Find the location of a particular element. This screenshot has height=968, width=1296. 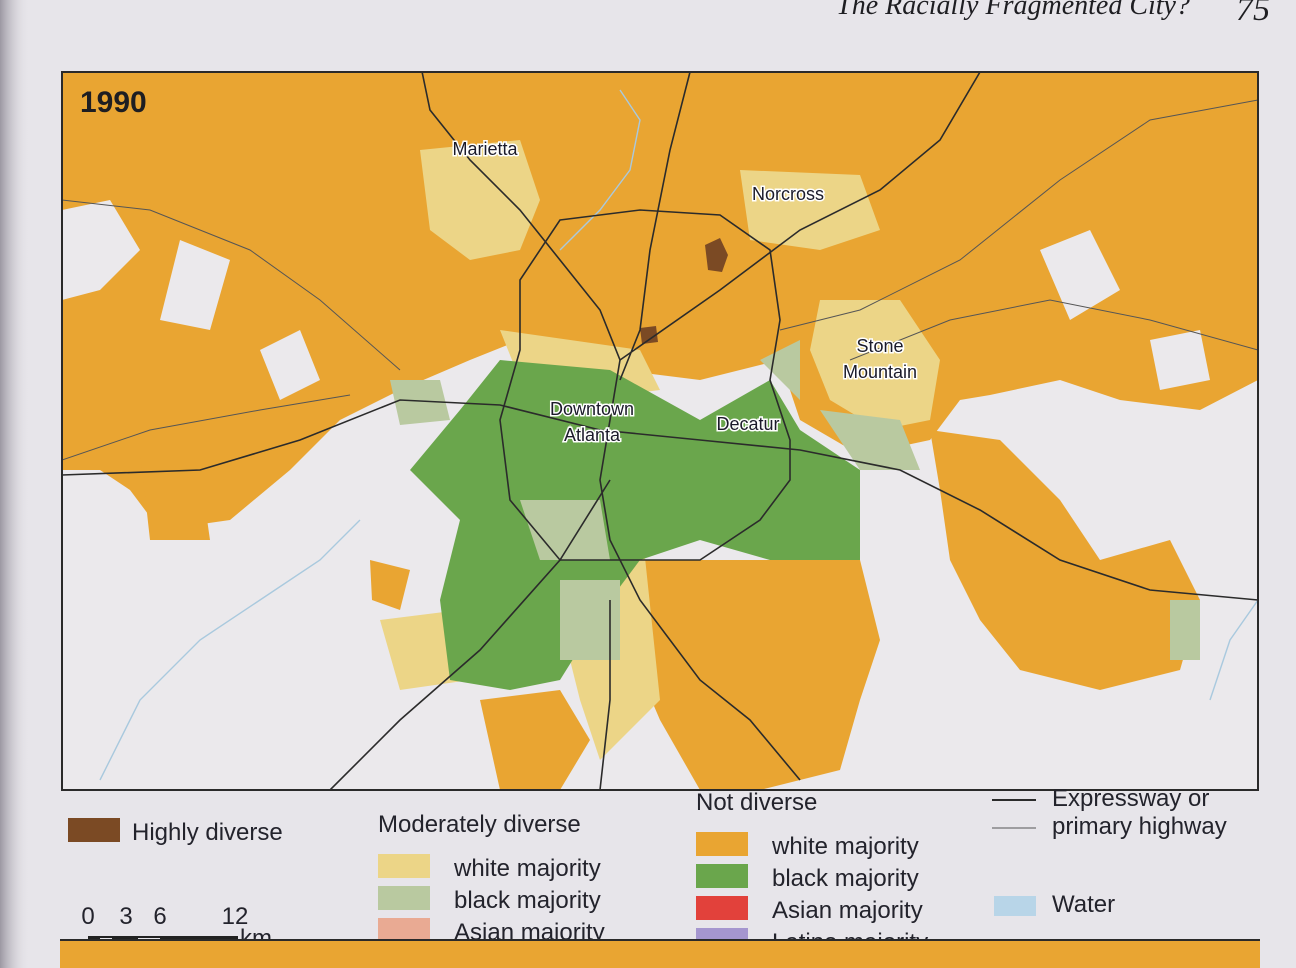

legend-label: primary highway is located at coordinates (1139, 826).